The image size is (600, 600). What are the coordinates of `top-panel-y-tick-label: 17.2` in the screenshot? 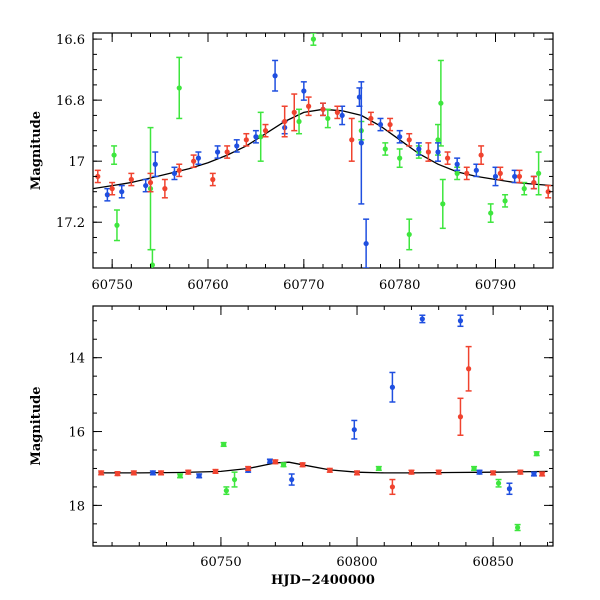 It's located at (70, 223).